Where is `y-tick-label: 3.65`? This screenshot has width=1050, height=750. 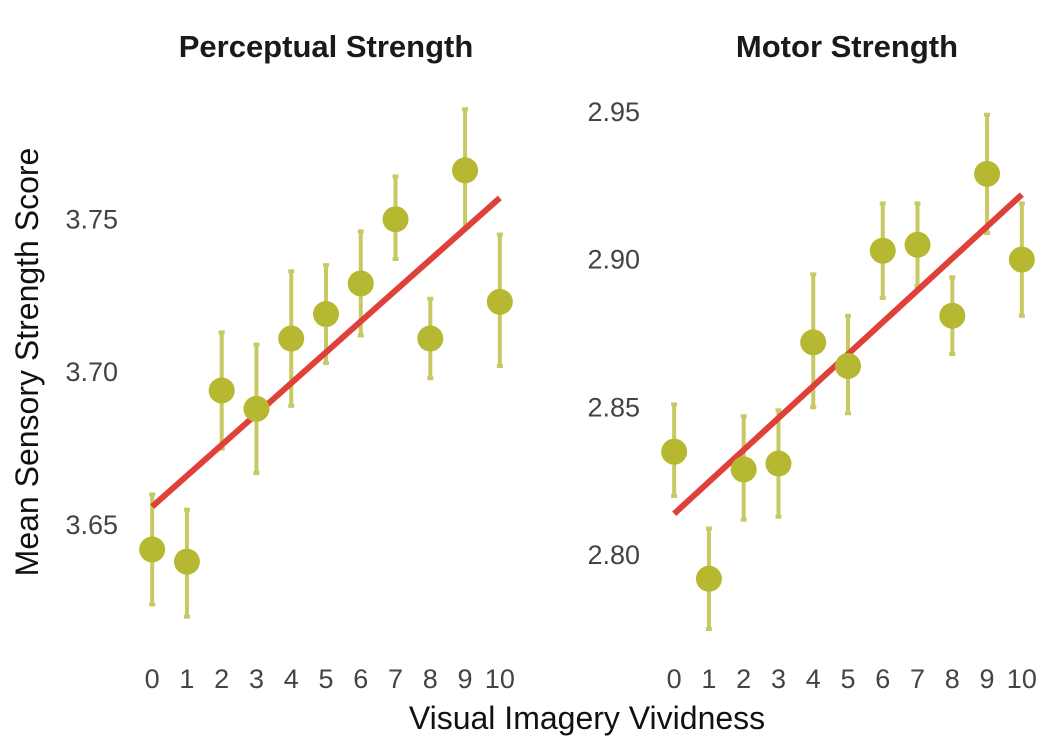 y-tick-label: 3.65 is located at coordinates (91, 525).